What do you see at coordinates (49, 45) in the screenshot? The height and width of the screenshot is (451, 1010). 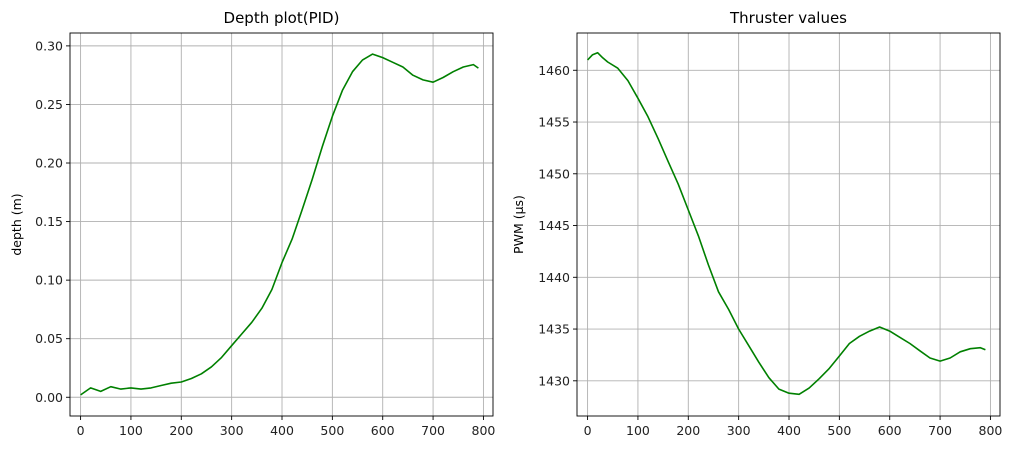 I see `y-tick-label: 0.30` at bounding box center [49, 45].